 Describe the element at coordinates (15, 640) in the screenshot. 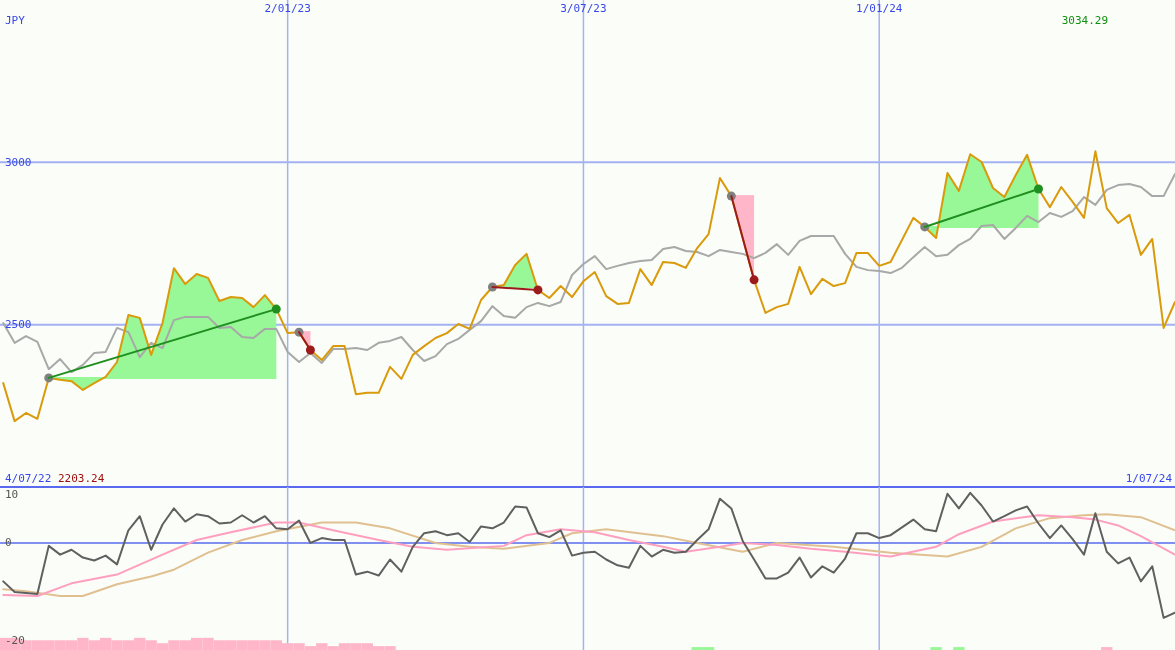

I see `y-tick-label: -20` at that location.